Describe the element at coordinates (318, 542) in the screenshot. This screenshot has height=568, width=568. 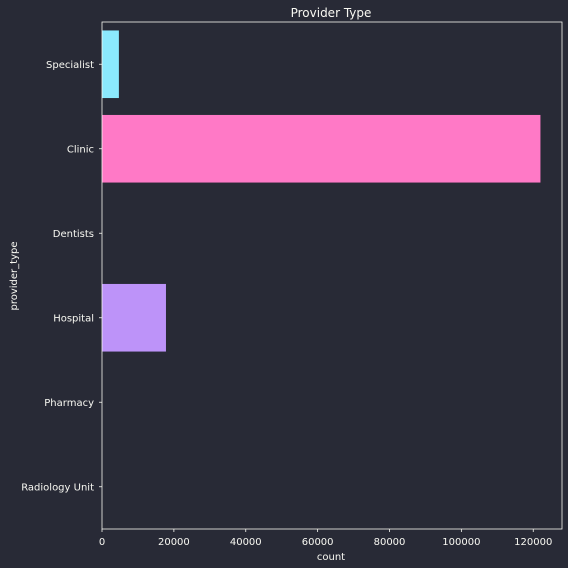
I see `x-tick-label: 60000` at that location.